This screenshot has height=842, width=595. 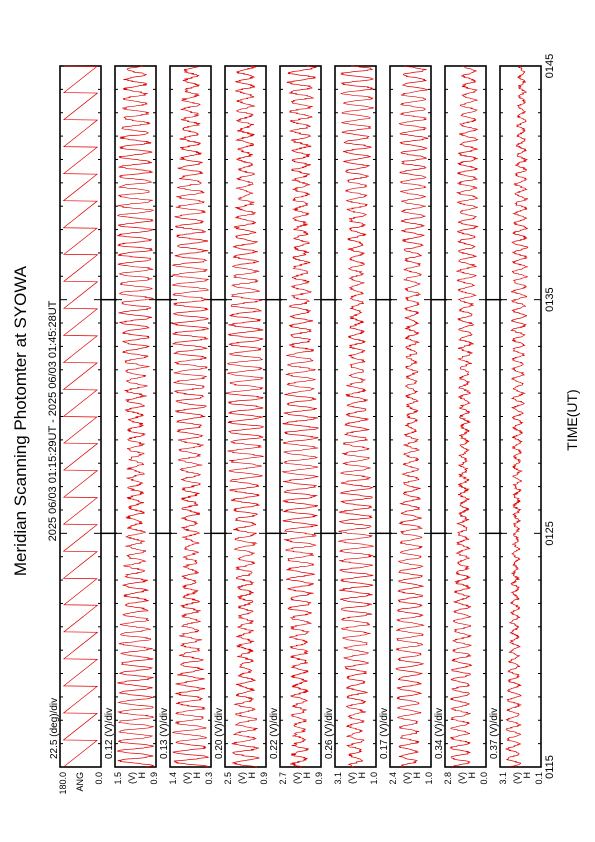 I want to click on panel-8: 0.34 (V)/div 2.8 (V) H 0.0, so click(x=461, y=425).